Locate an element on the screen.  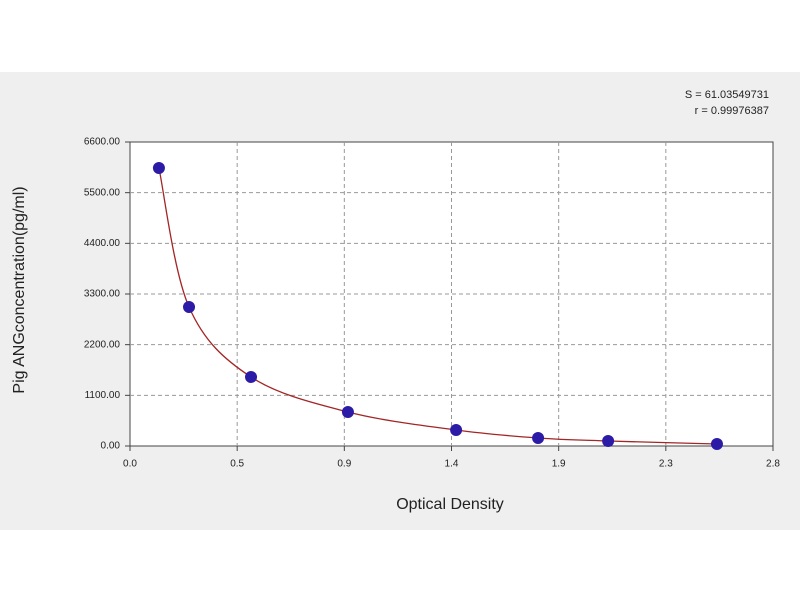
y-tick-label: 1100.00 is located at coordinates (103, 395).